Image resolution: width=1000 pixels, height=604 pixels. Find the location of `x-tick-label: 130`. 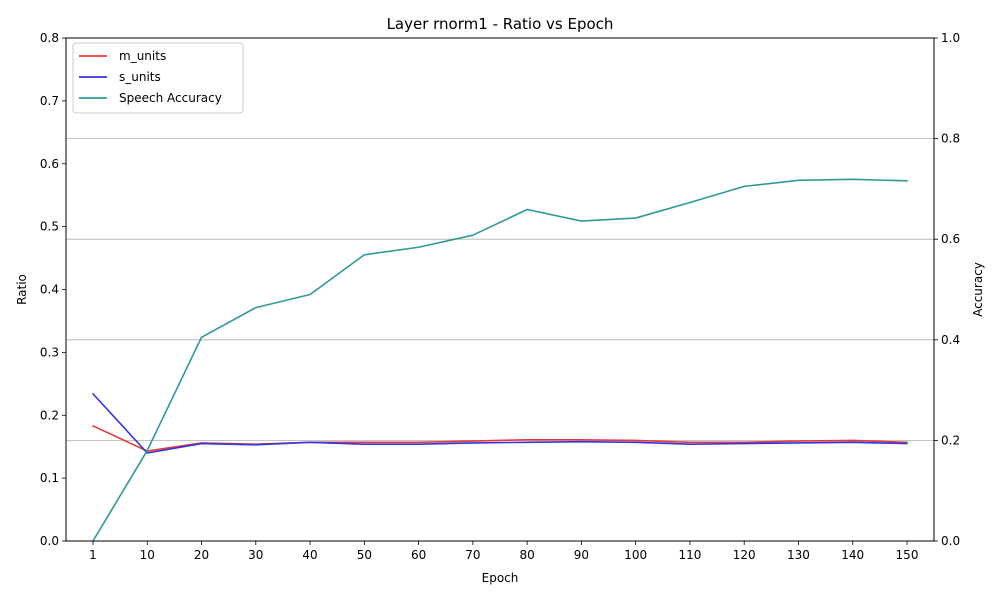

x-tick-label: 130 is located at coordinates (798, 555).